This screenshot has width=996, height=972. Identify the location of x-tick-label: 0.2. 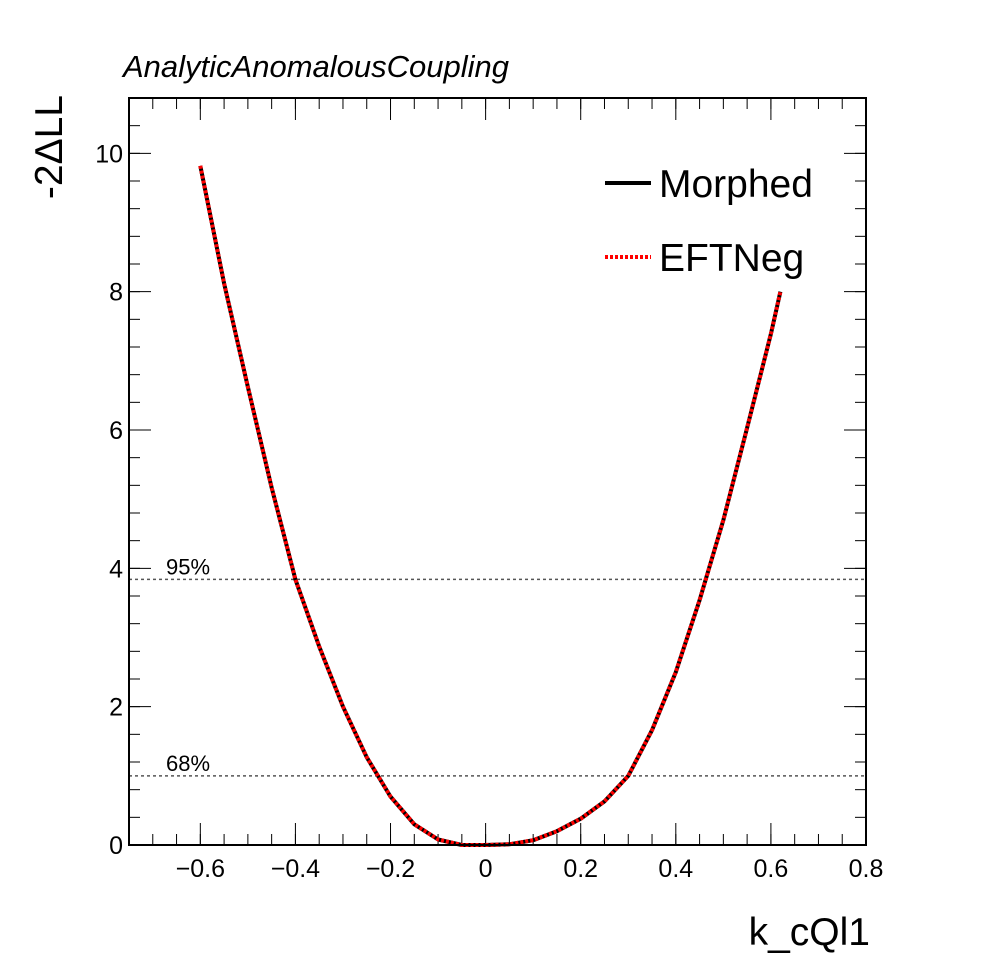
(580, 869).